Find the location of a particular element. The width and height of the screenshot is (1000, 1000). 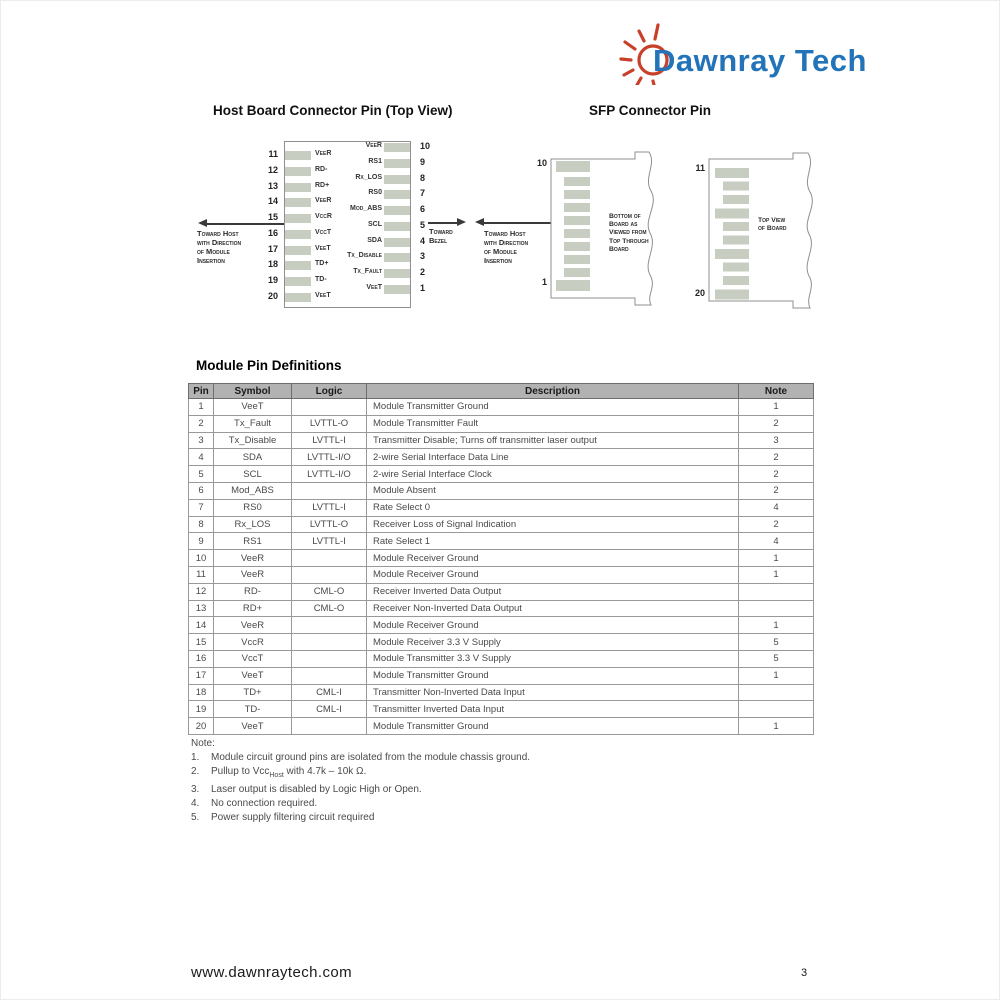

pin-label: RD- is located at coordinates (321, 169).